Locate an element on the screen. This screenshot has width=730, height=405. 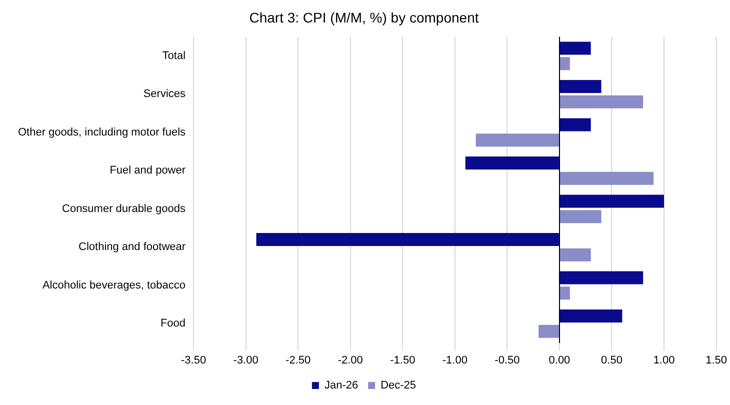
x-tick-label: -1.50 is located at coordinates (403, 360).